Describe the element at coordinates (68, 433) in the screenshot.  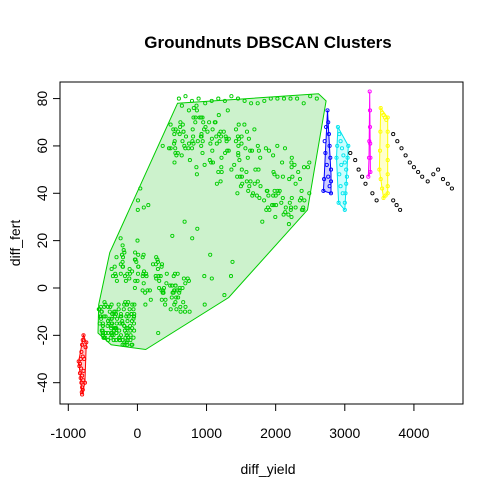
I see `x-tick-label: -1000` at that location.